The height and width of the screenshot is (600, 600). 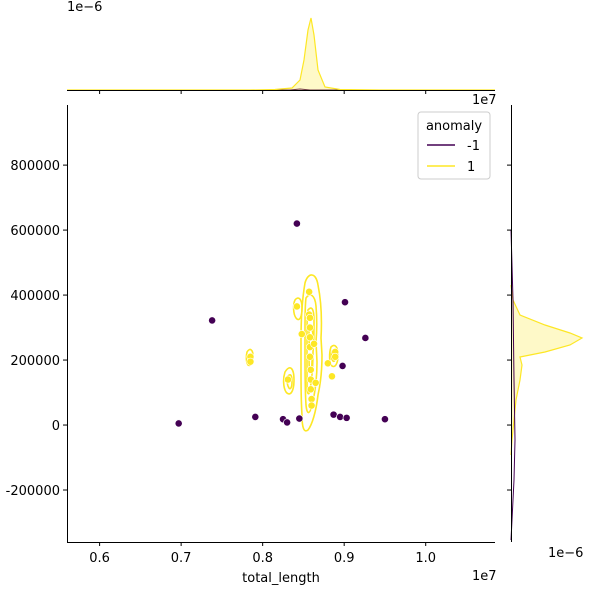 I want to click on x-tick-label: 1.0, so click(x=425, y=558).